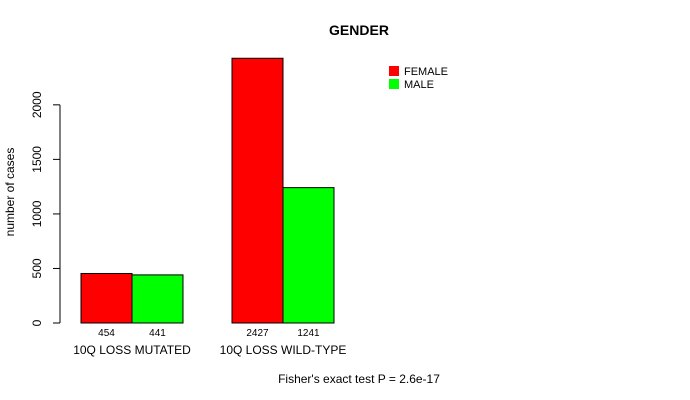  What do you see at coordinates (283, 350) in the screenshot?
I see `category-label: 10Q LOSS WILD-TYPE` at bounding box center [283, 350].